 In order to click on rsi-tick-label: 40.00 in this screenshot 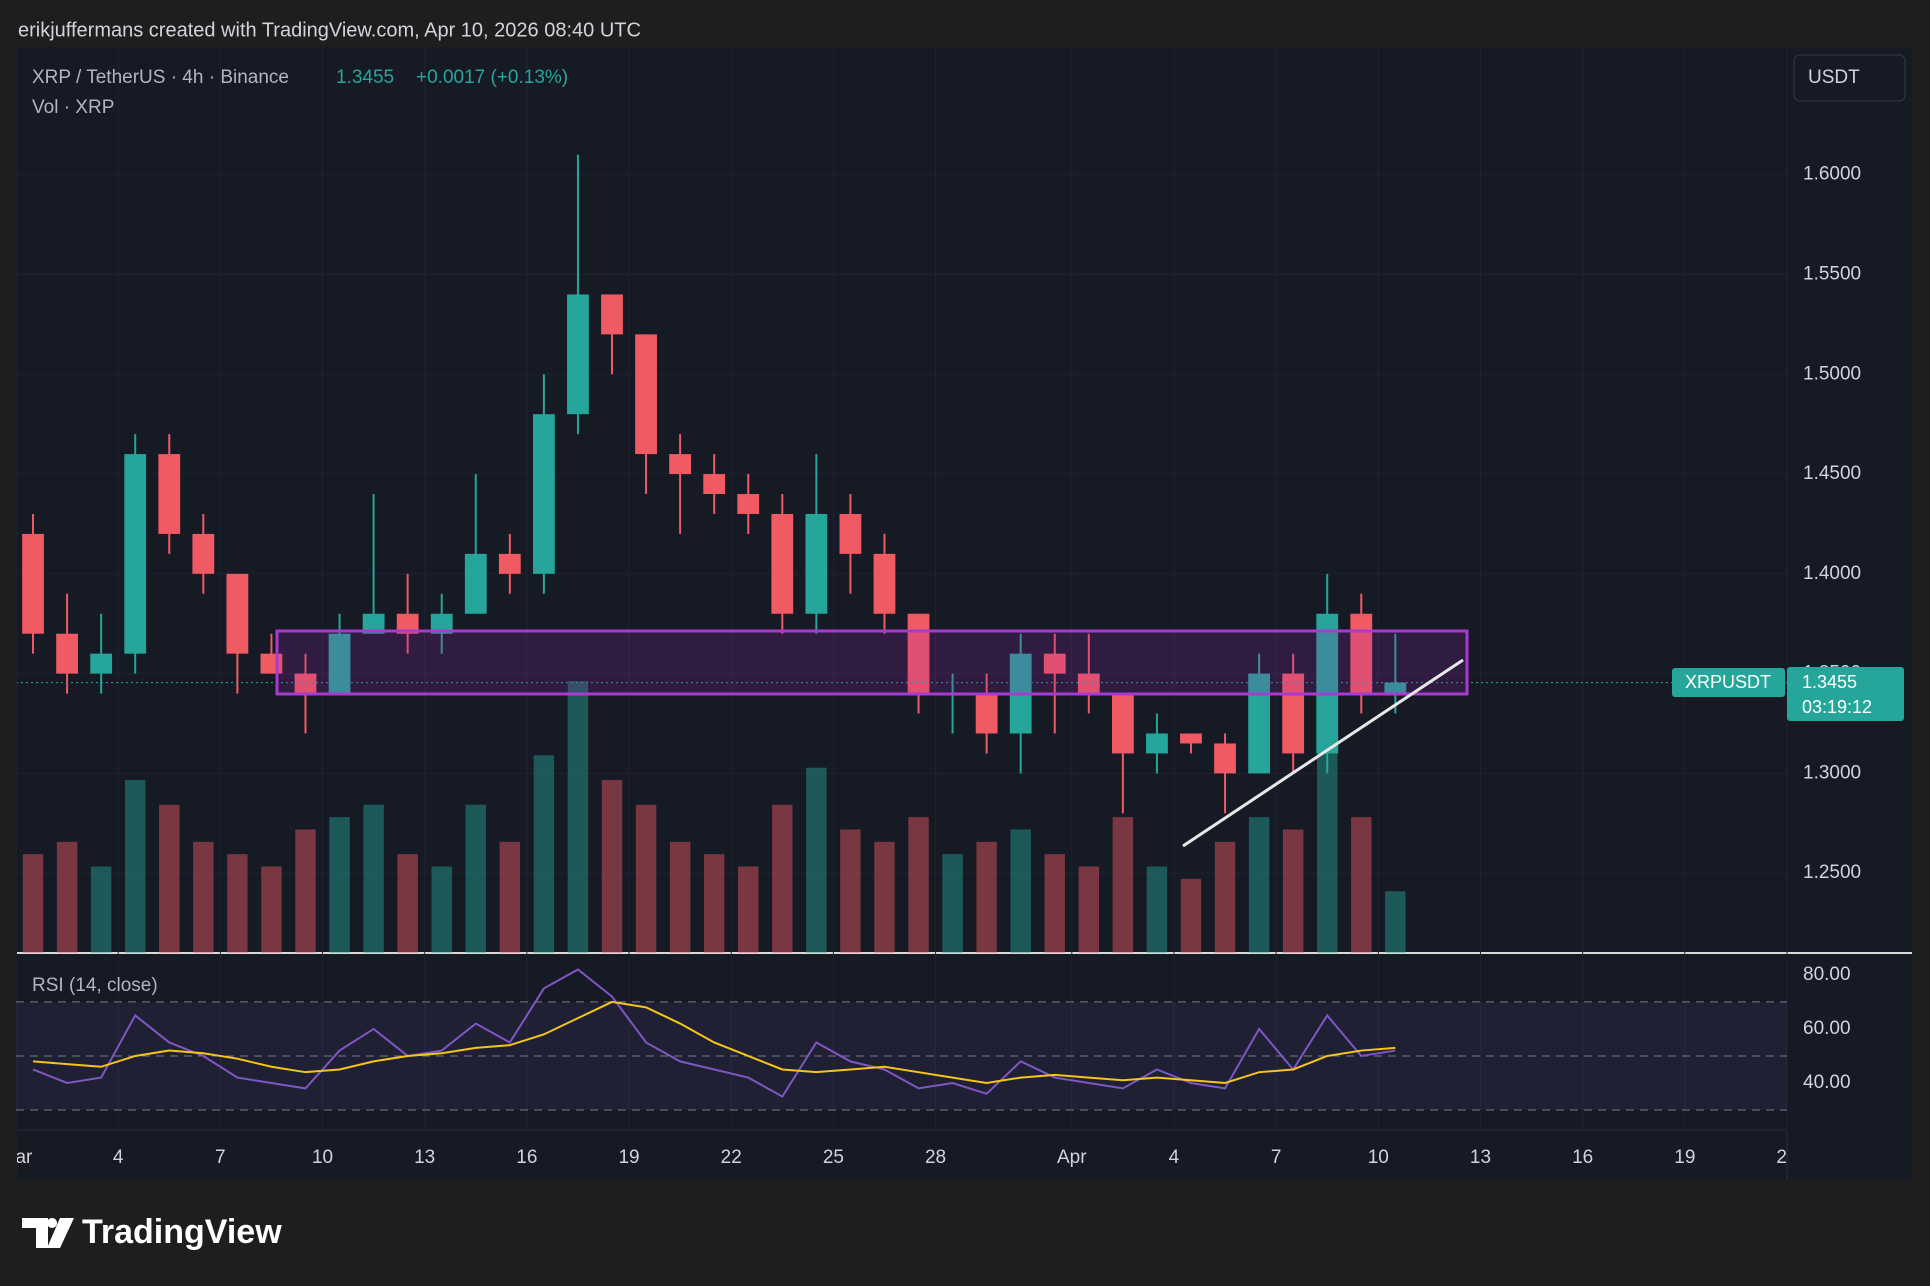, I will do `click(1827, 1082)`.